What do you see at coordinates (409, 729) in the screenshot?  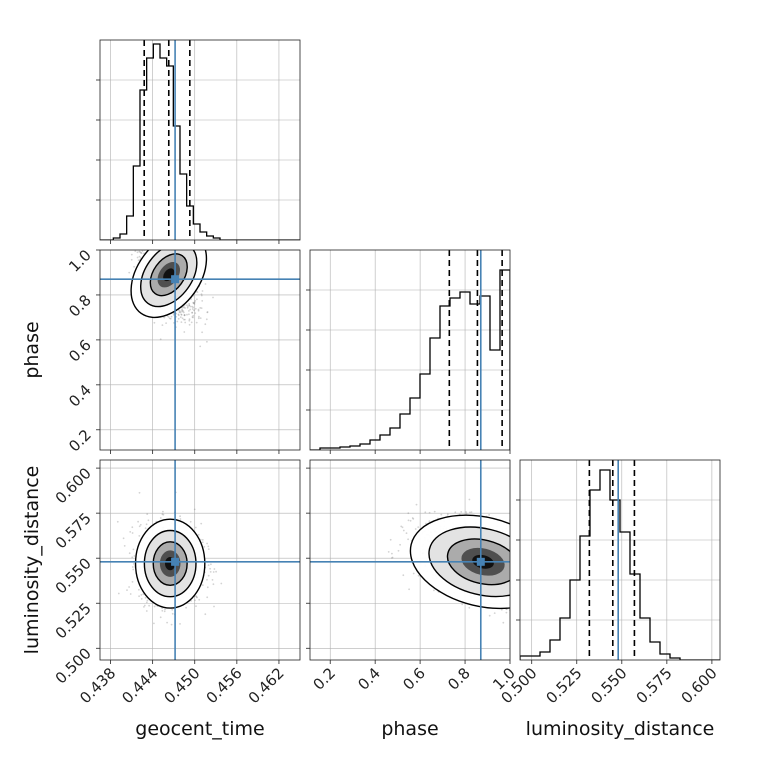 I see `xlabel-phase: phase` at bounding box center [409, 729].